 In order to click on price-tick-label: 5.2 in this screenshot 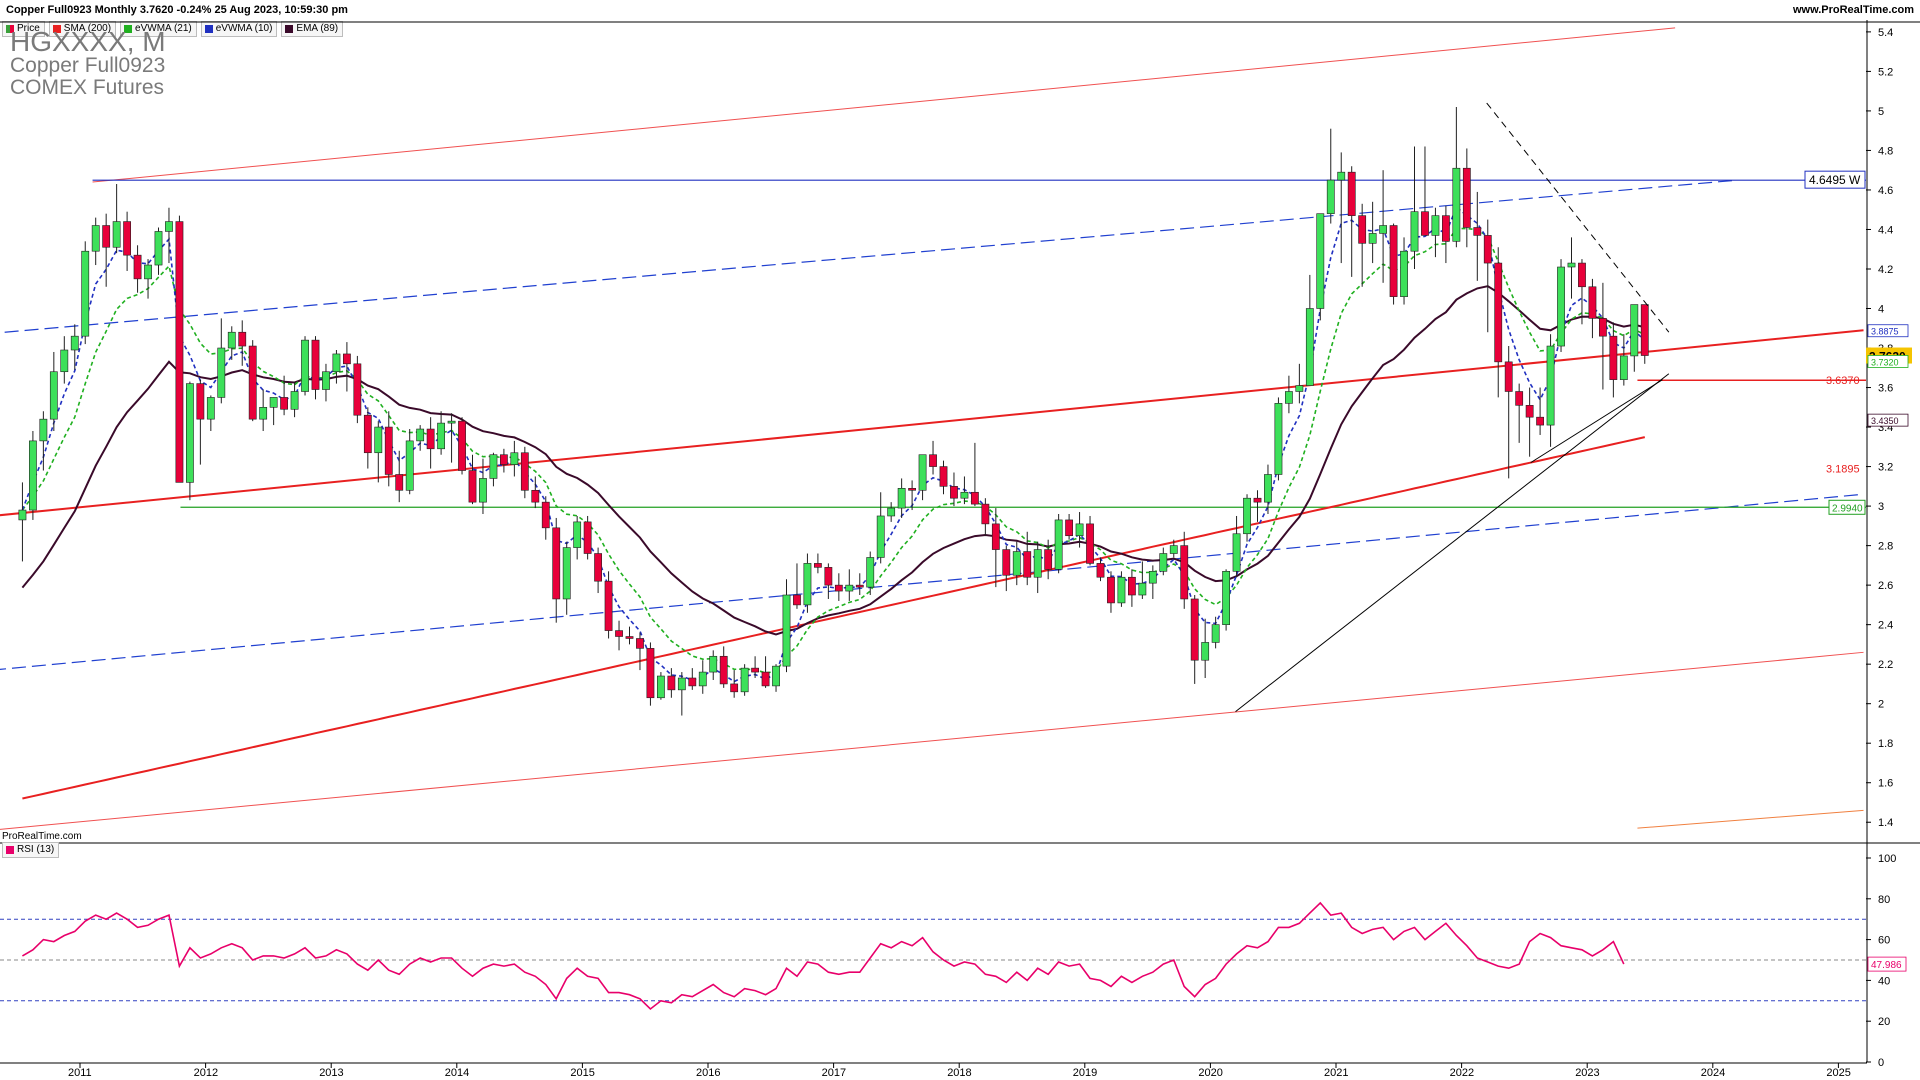, I will do `click(1885, 72)`.